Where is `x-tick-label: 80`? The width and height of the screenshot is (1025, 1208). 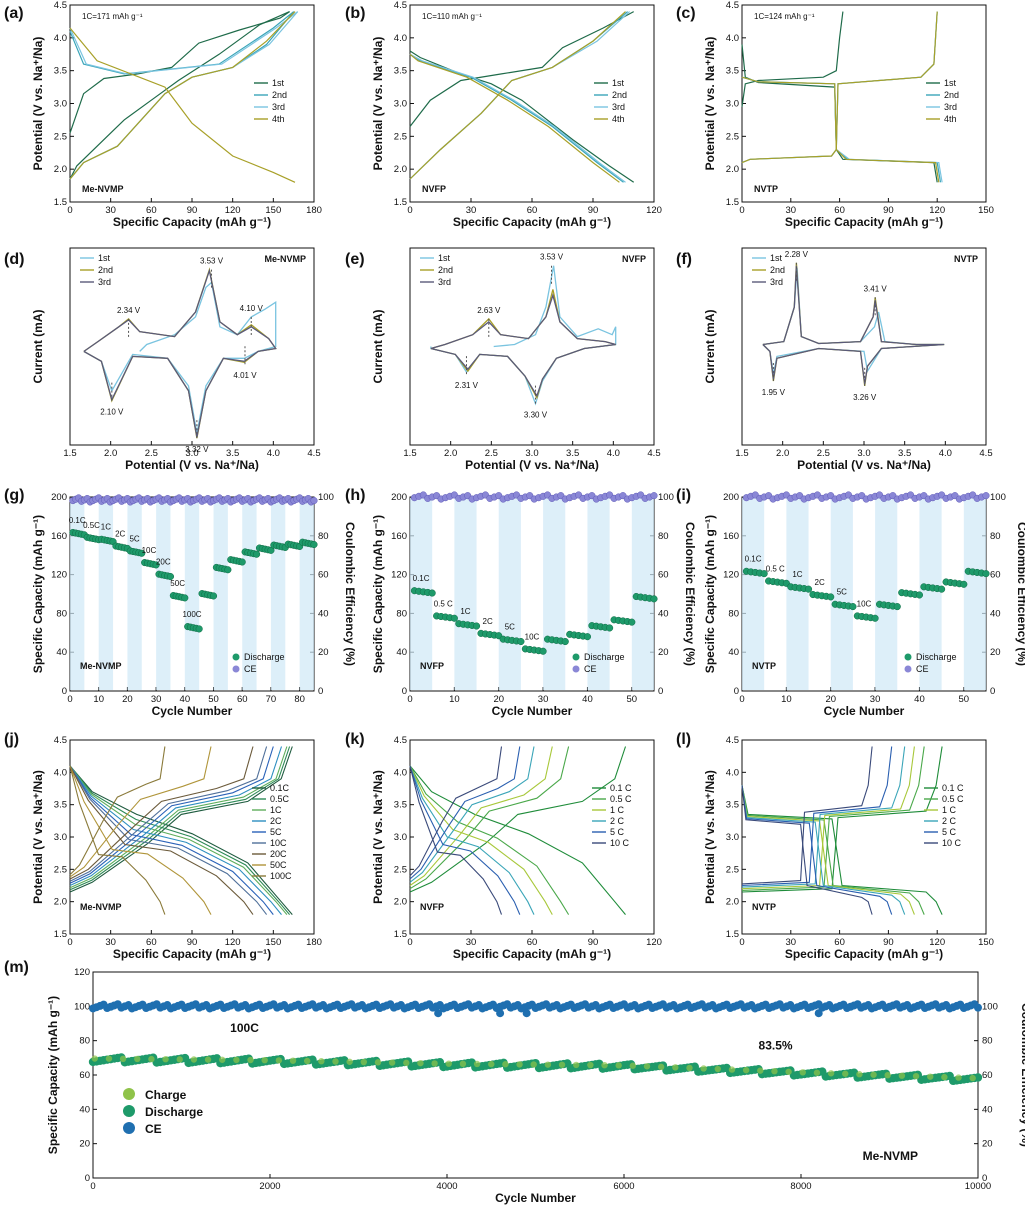 x-tick-label: 80 is located at coordinates (299, 699).